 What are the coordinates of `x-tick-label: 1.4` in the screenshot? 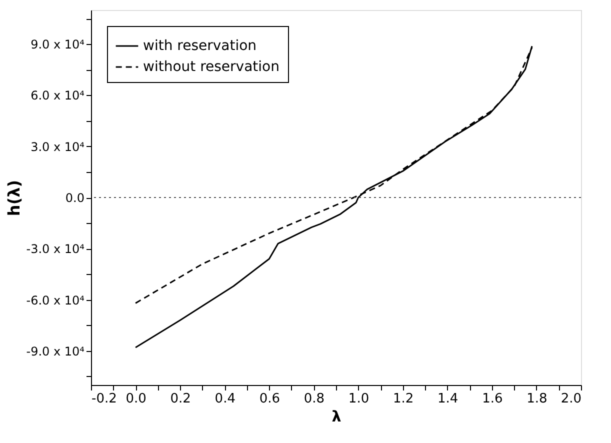 It's located at (448, 399).